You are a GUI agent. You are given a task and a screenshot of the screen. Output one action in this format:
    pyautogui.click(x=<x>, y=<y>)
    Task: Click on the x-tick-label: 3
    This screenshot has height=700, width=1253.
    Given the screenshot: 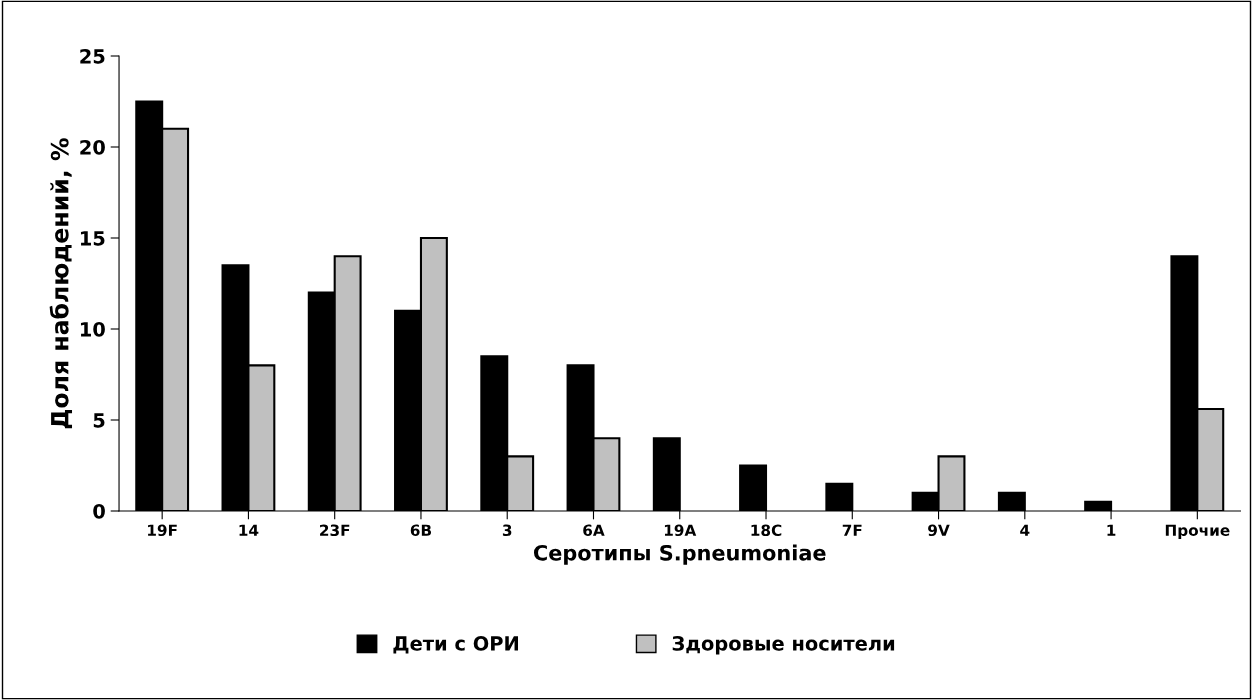 What is the action you would take?
    pyautogui.click(x=507, y=530)
    